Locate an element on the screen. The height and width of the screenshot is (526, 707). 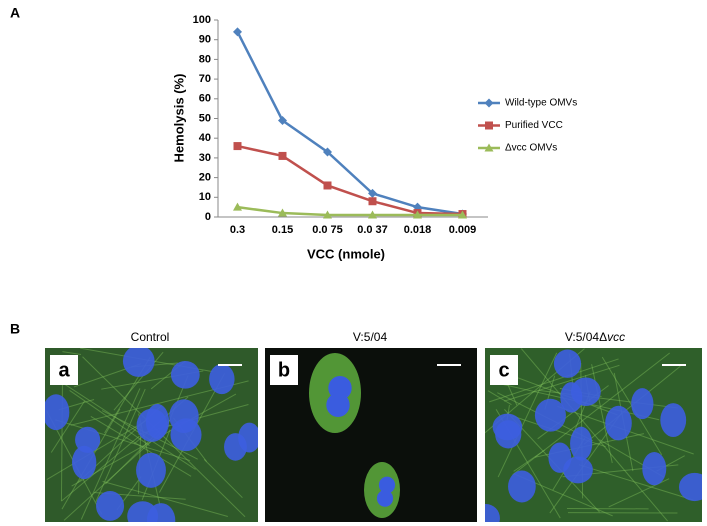
image-letter: a is located at coordinates (64, 370).